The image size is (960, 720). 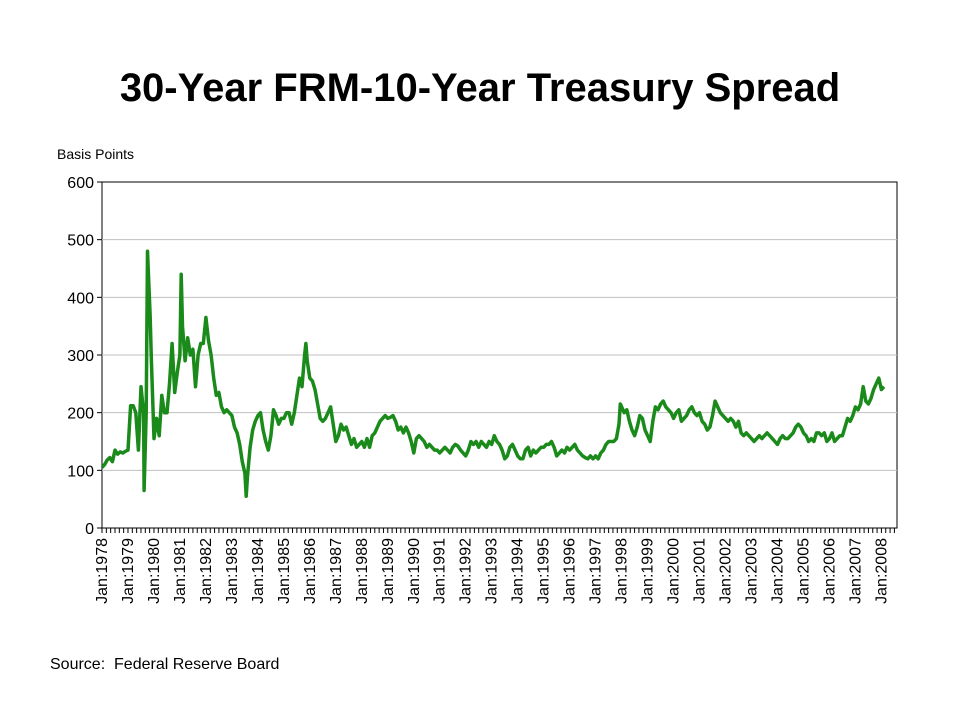 What do you see at coordinates (284, 571) in the screenshot?
I see `x-tick-label: Jan:1985` at bounding box center [284, 571].